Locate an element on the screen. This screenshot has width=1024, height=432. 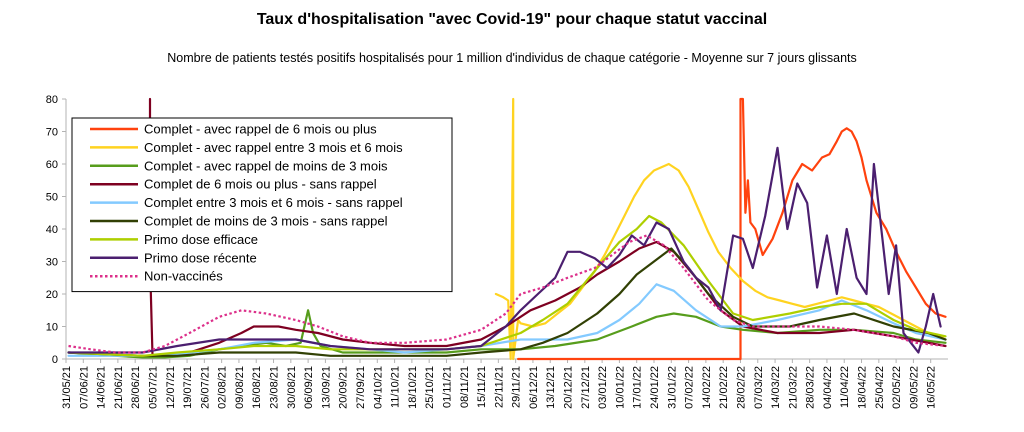
x-tick-label: 09/05/22 is located at coordinates (914, 387).